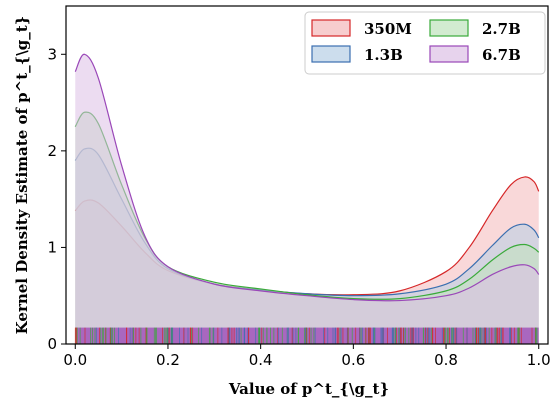  What do you see at coordinates (168, 360) in the screenshot?
I see `x-tick-label: 0.2` at bounding box center [168, 360].